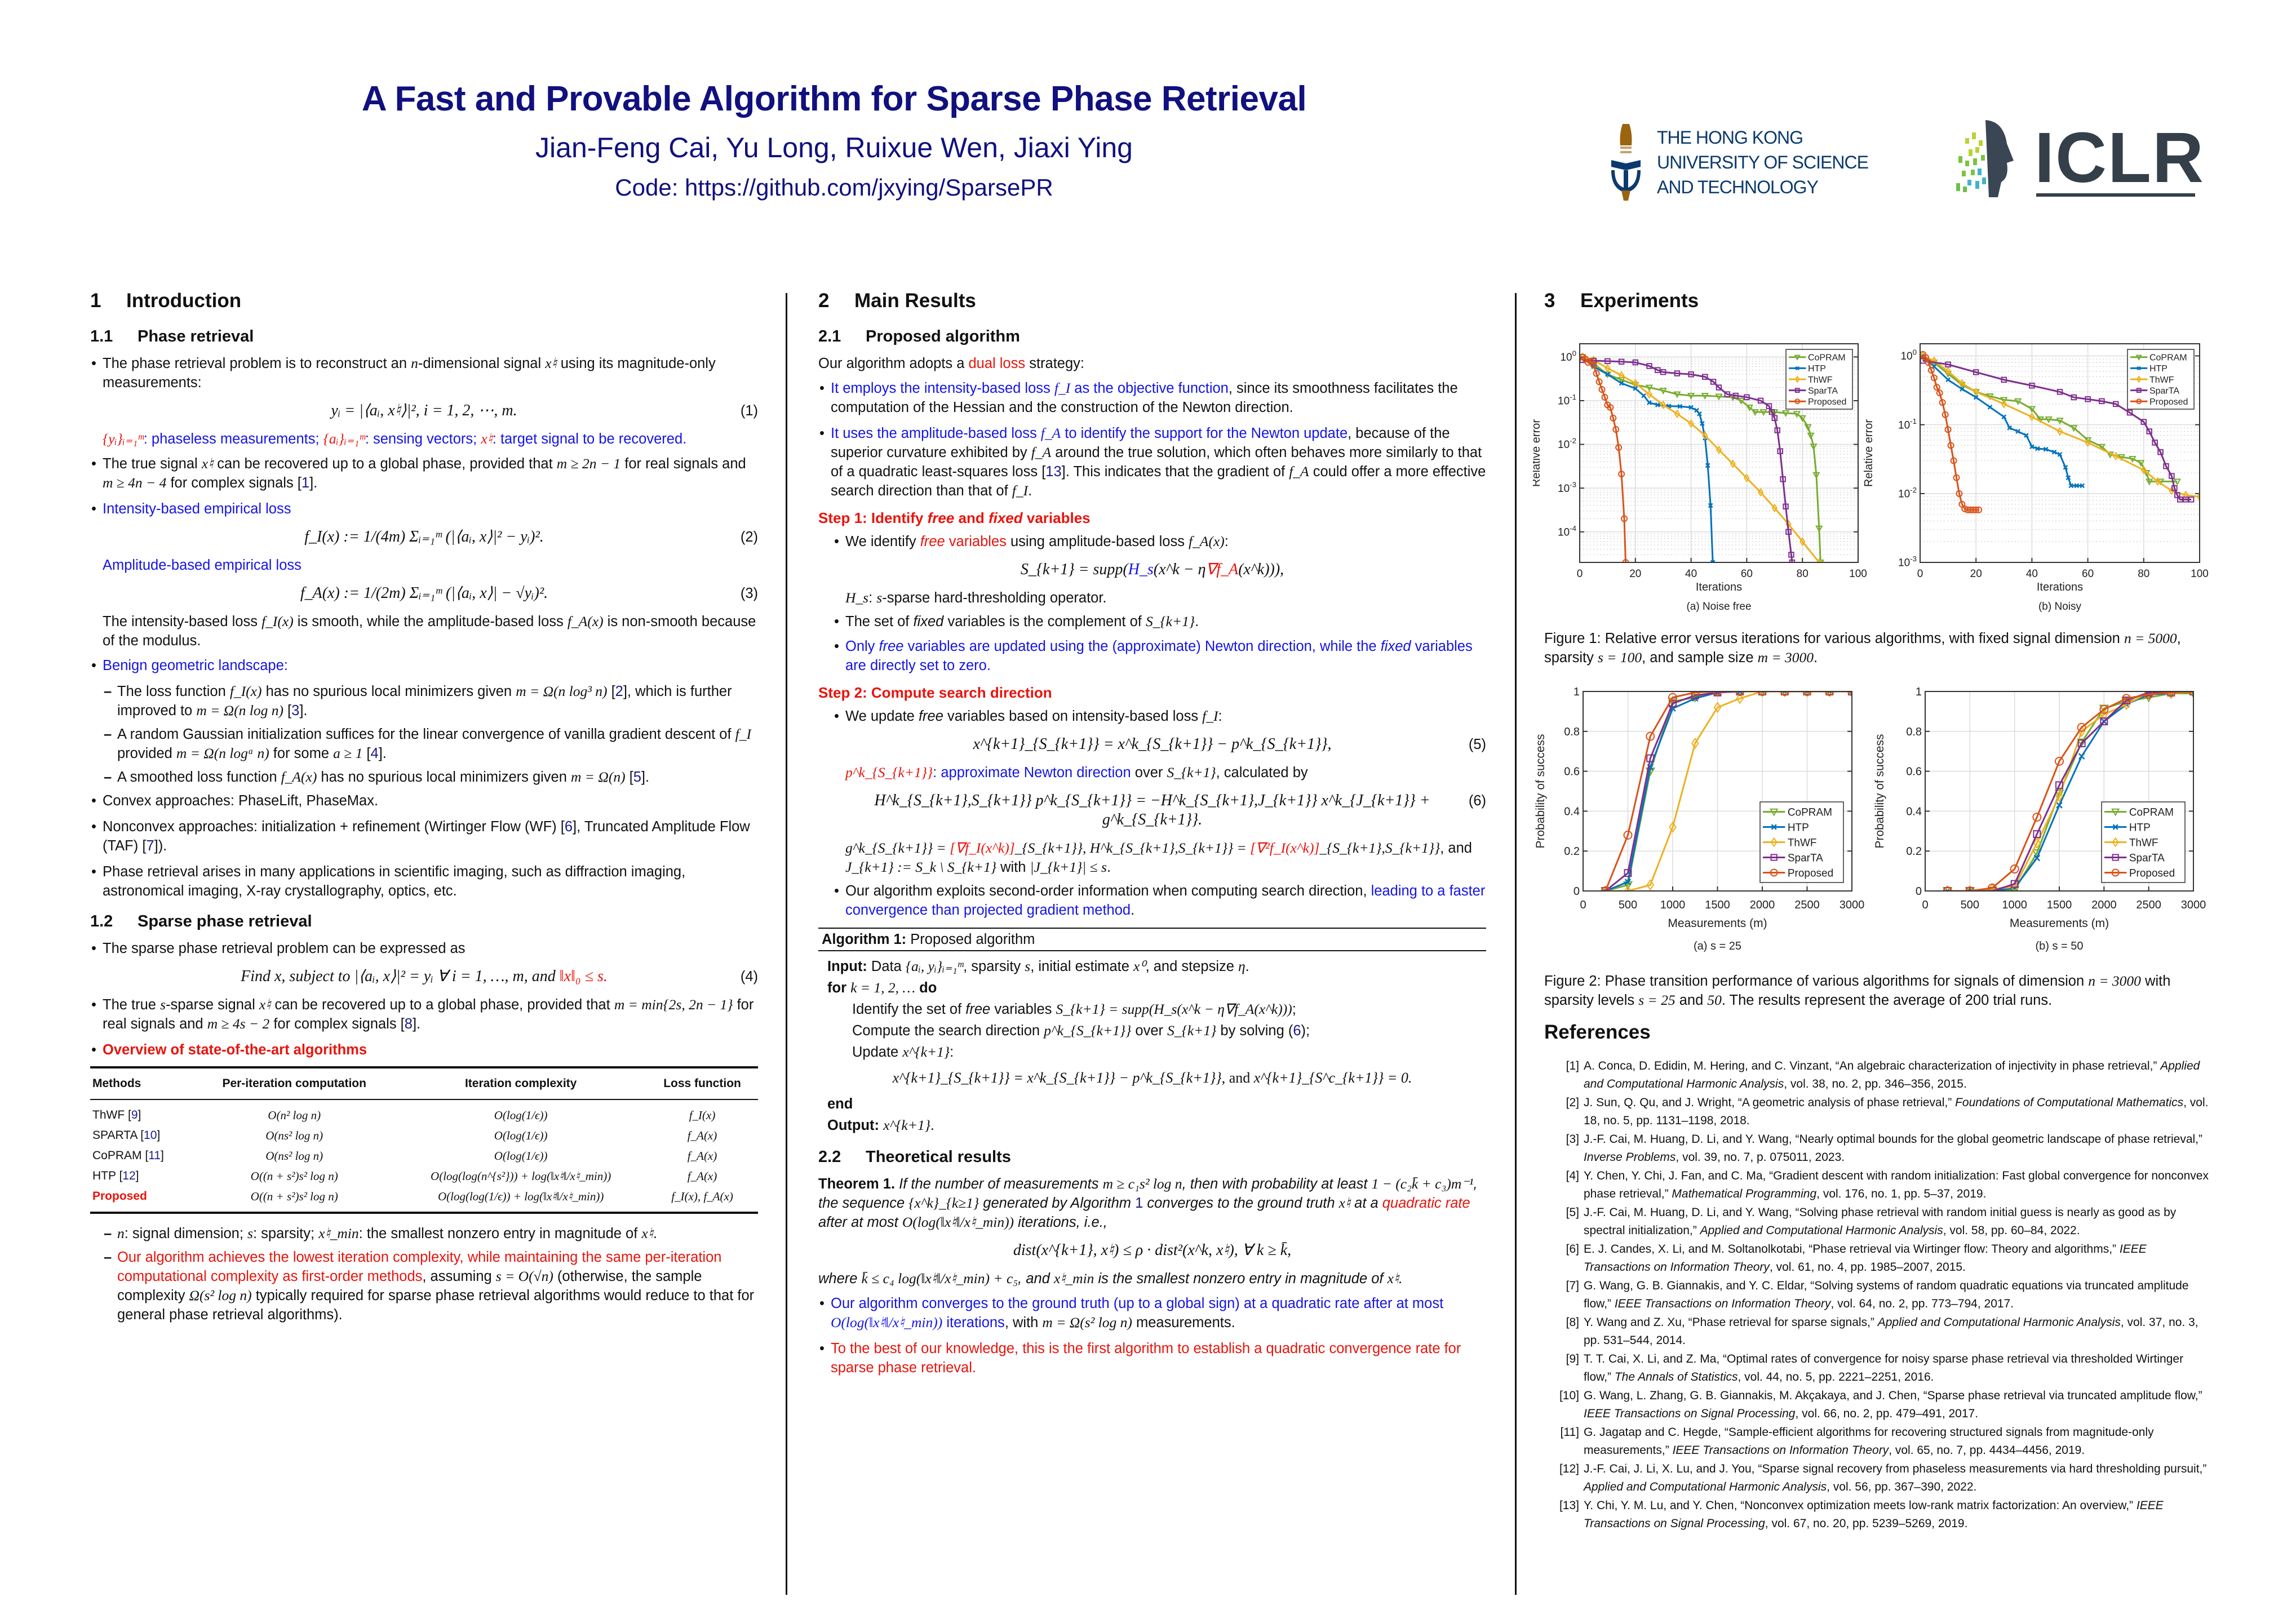 This screenshot has width=2296, height=1623. Describe the element at coordinates (388, 691) in the screenshot. I see `text-run: has no spurious local minimizers given` at that location.